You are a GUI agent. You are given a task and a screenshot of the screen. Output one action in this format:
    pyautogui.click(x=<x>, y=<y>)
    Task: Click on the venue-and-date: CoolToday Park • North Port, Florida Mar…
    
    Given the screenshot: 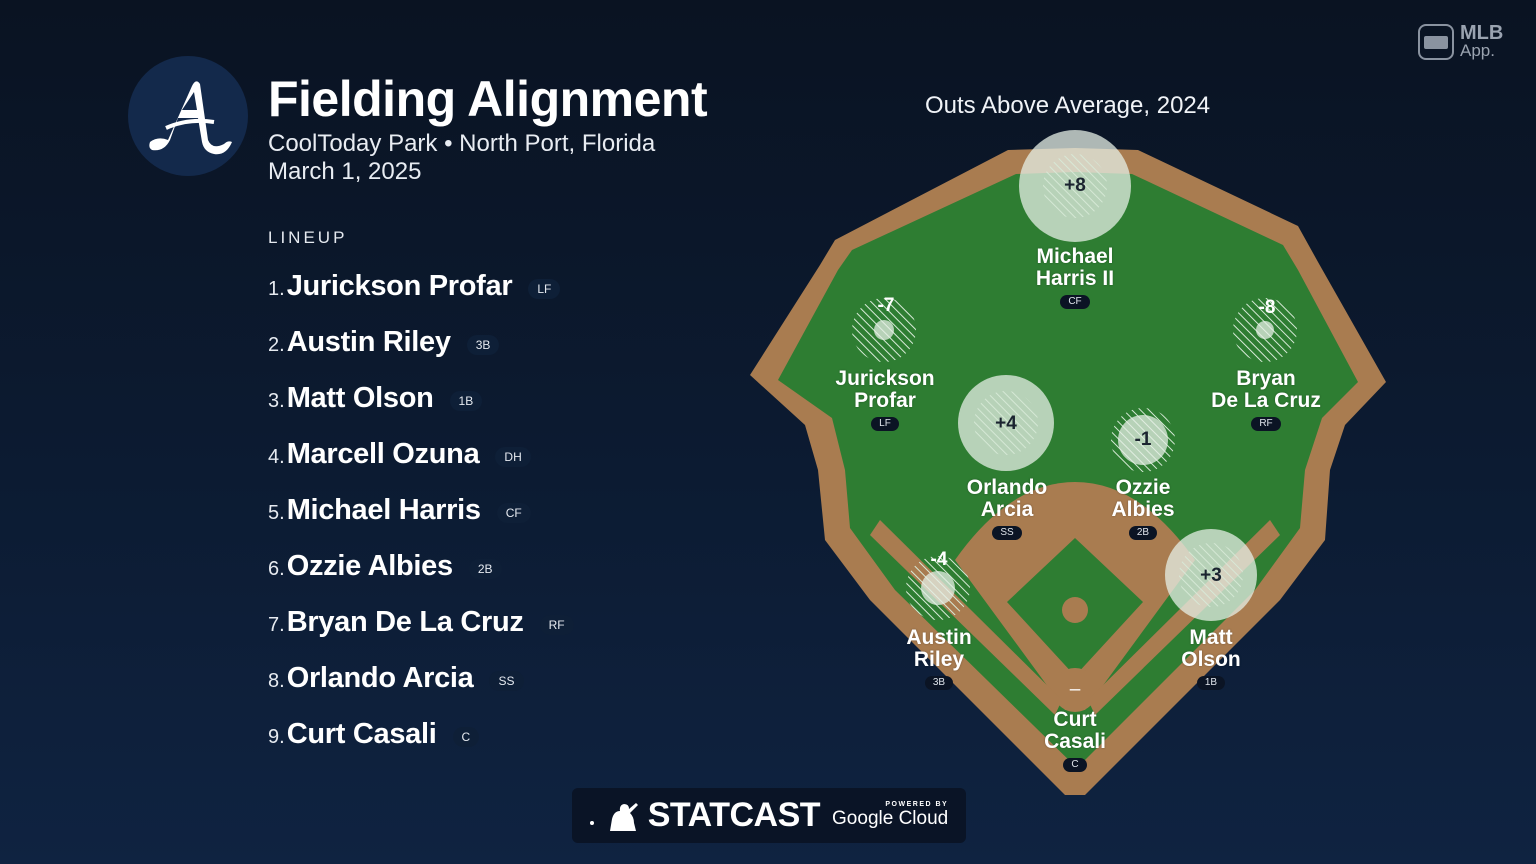 What is the action you would take?
    pyautogui.click(x=461, y=158)
    